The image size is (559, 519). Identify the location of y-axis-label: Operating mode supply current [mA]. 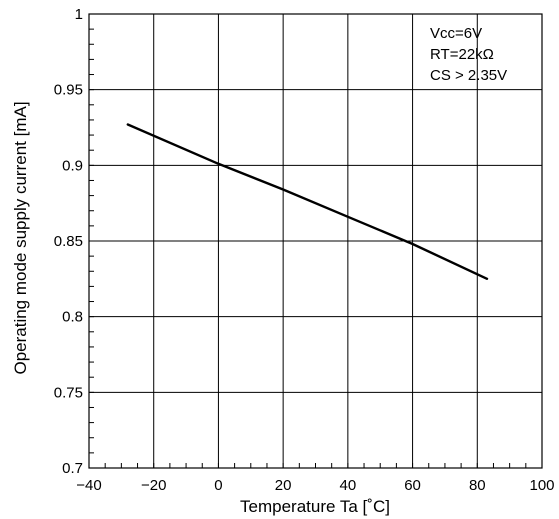
(20, 237).